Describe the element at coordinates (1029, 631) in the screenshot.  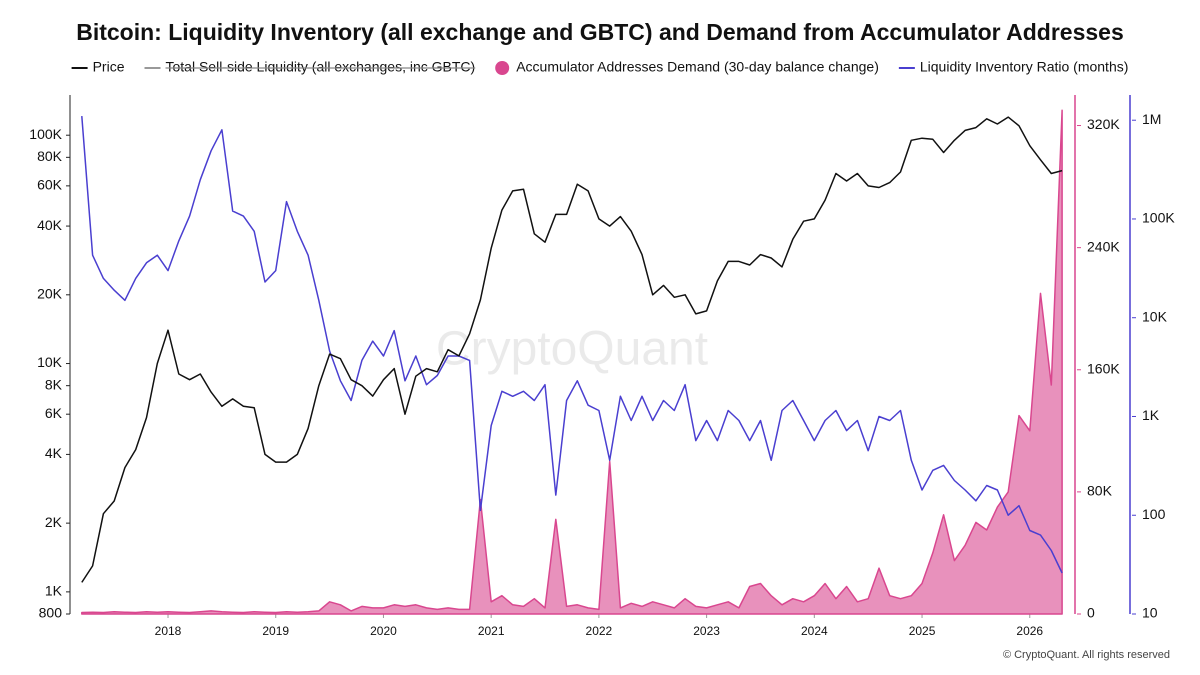
I see `x-tick-label: 2026` at that location.